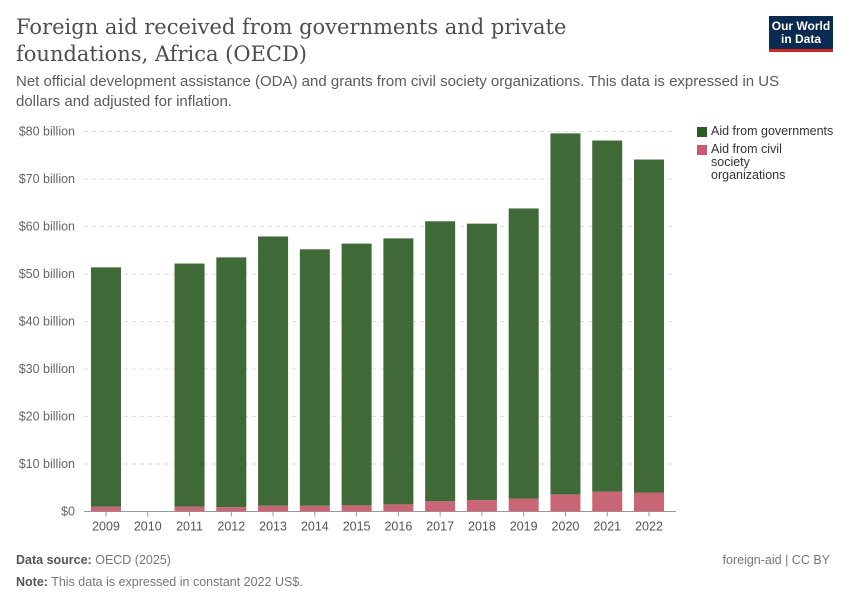  What do you see at coordinates (607, 316) in the screenshot?
I see `bar-governments-2021` at bounding box center [607, 316].